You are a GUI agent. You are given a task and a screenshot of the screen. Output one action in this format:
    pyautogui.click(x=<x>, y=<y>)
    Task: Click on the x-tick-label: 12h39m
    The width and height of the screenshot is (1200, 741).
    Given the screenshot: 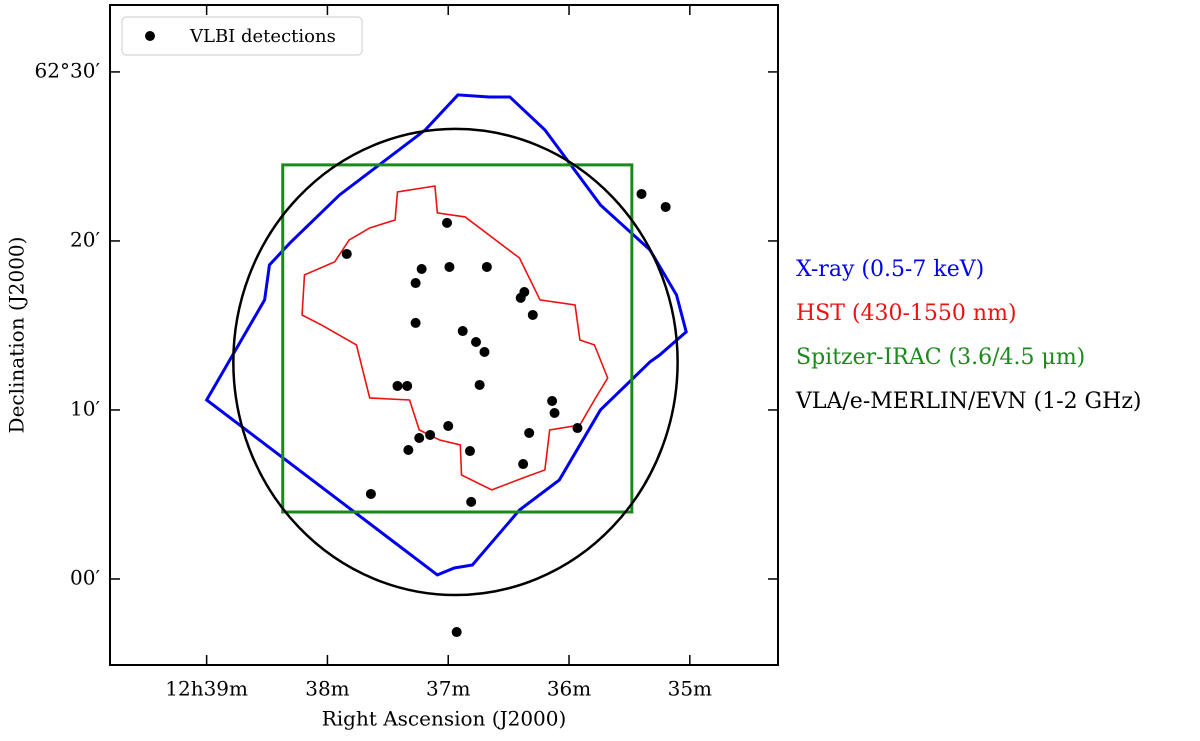 What is the action you would take?
    pyautogui.click(x=206, y=689)
    